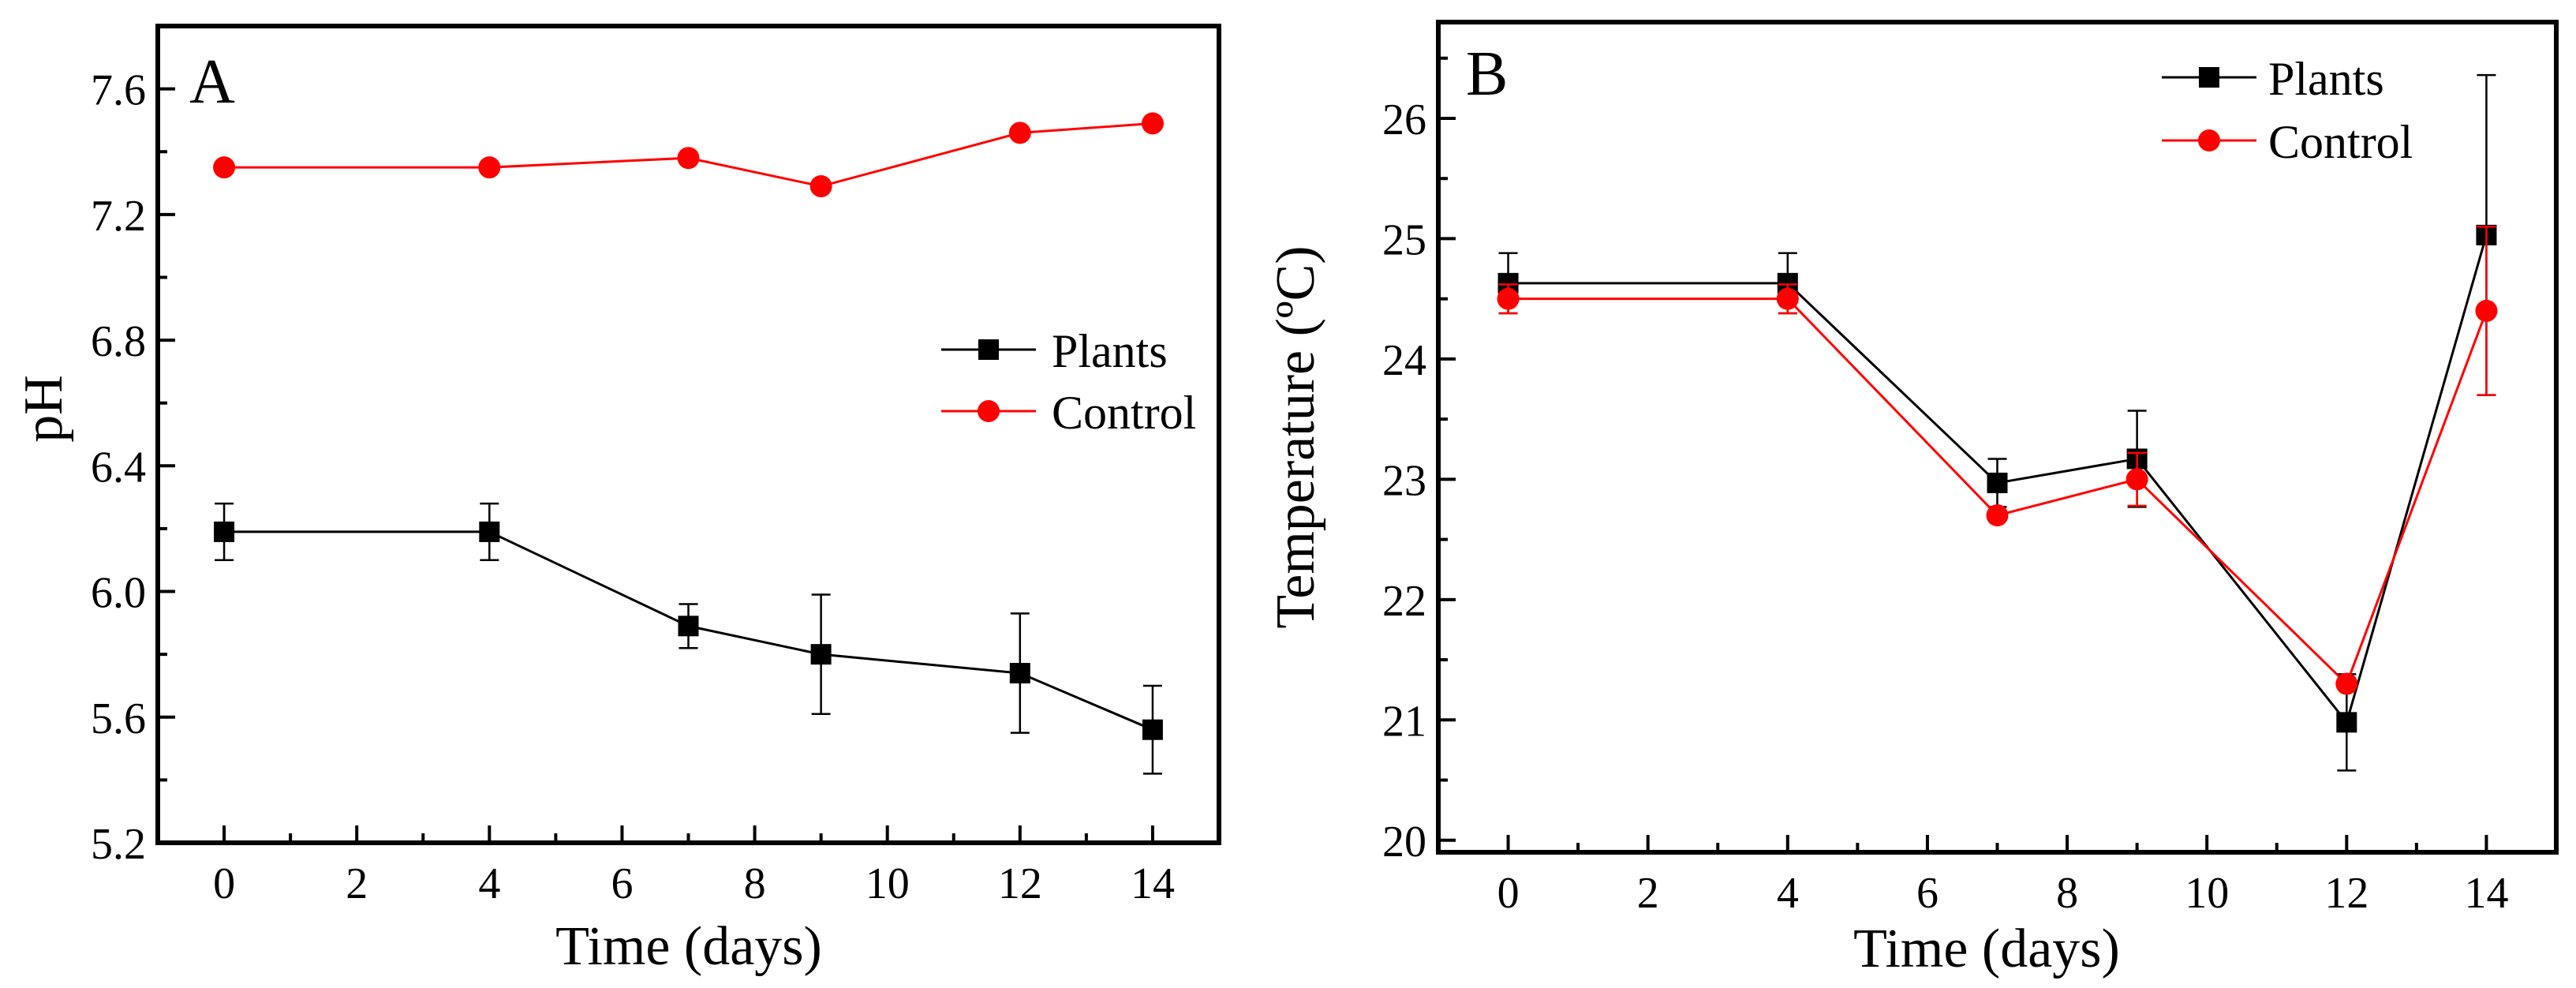 The image size is (2576, 988). What do you see at coordinates (688, 947) in the screenshot?
I see `panel-a-x-axis-label: Time (days)` at bounding box center [688, 947].